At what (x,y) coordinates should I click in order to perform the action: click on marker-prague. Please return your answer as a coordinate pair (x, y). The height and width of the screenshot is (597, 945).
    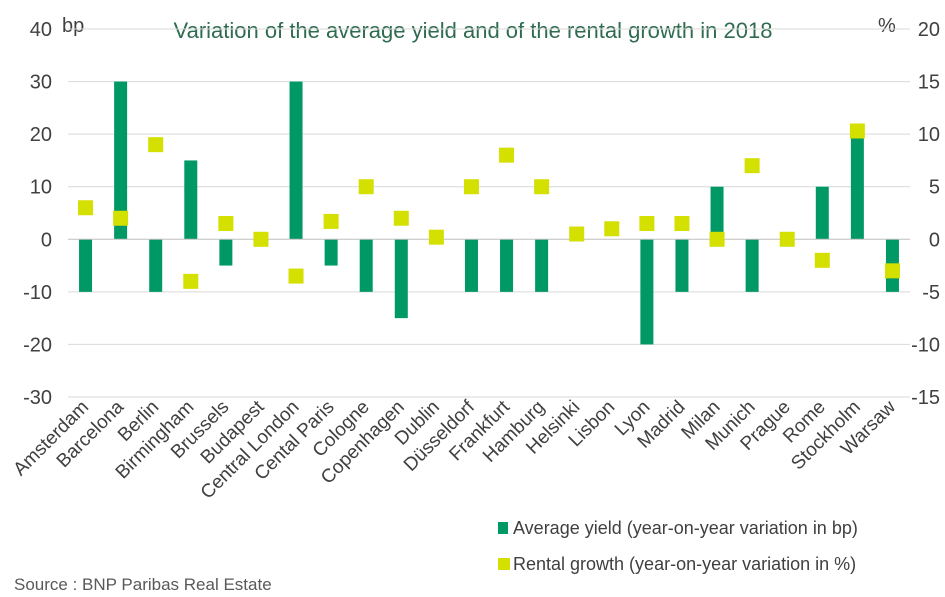
    Looking at the image, I should click on (787, 239).